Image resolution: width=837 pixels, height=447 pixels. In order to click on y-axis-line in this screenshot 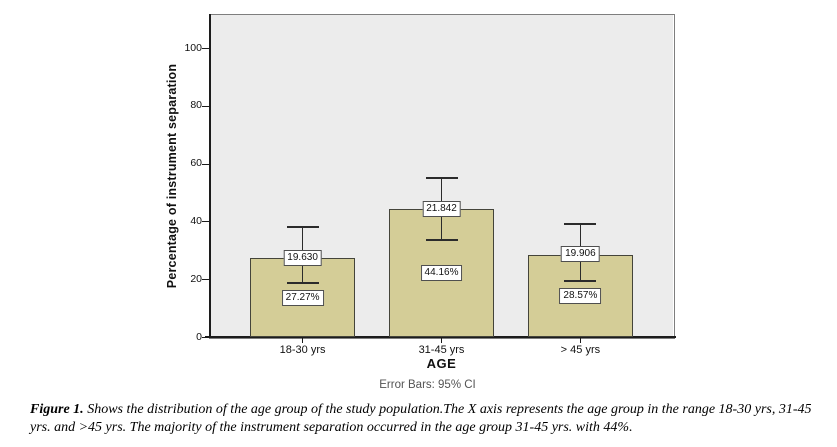, I will do `click(210, 176)`.